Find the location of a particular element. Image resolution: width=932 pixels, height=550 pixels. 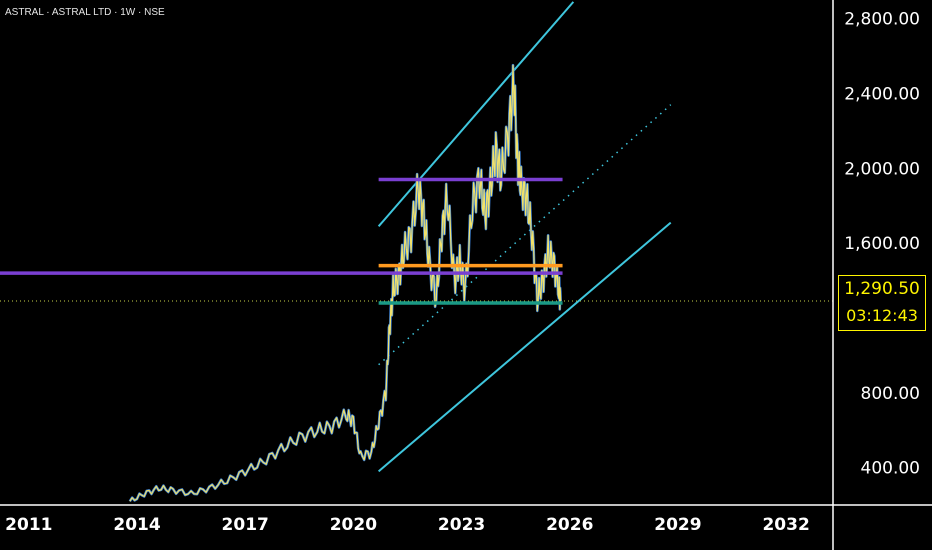

y-tick-label: 400.00 is located at coordinates (890, 469).